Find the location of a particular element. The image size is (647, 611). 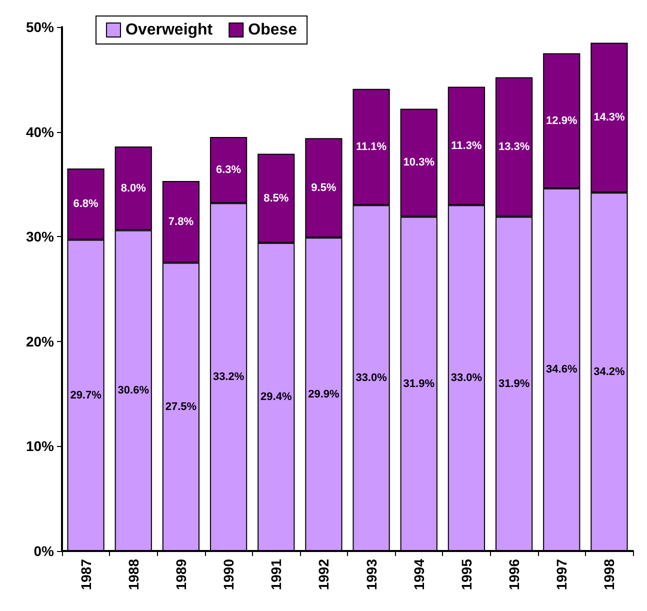

data-label: 11.1% is located at coordinates (371, 146).